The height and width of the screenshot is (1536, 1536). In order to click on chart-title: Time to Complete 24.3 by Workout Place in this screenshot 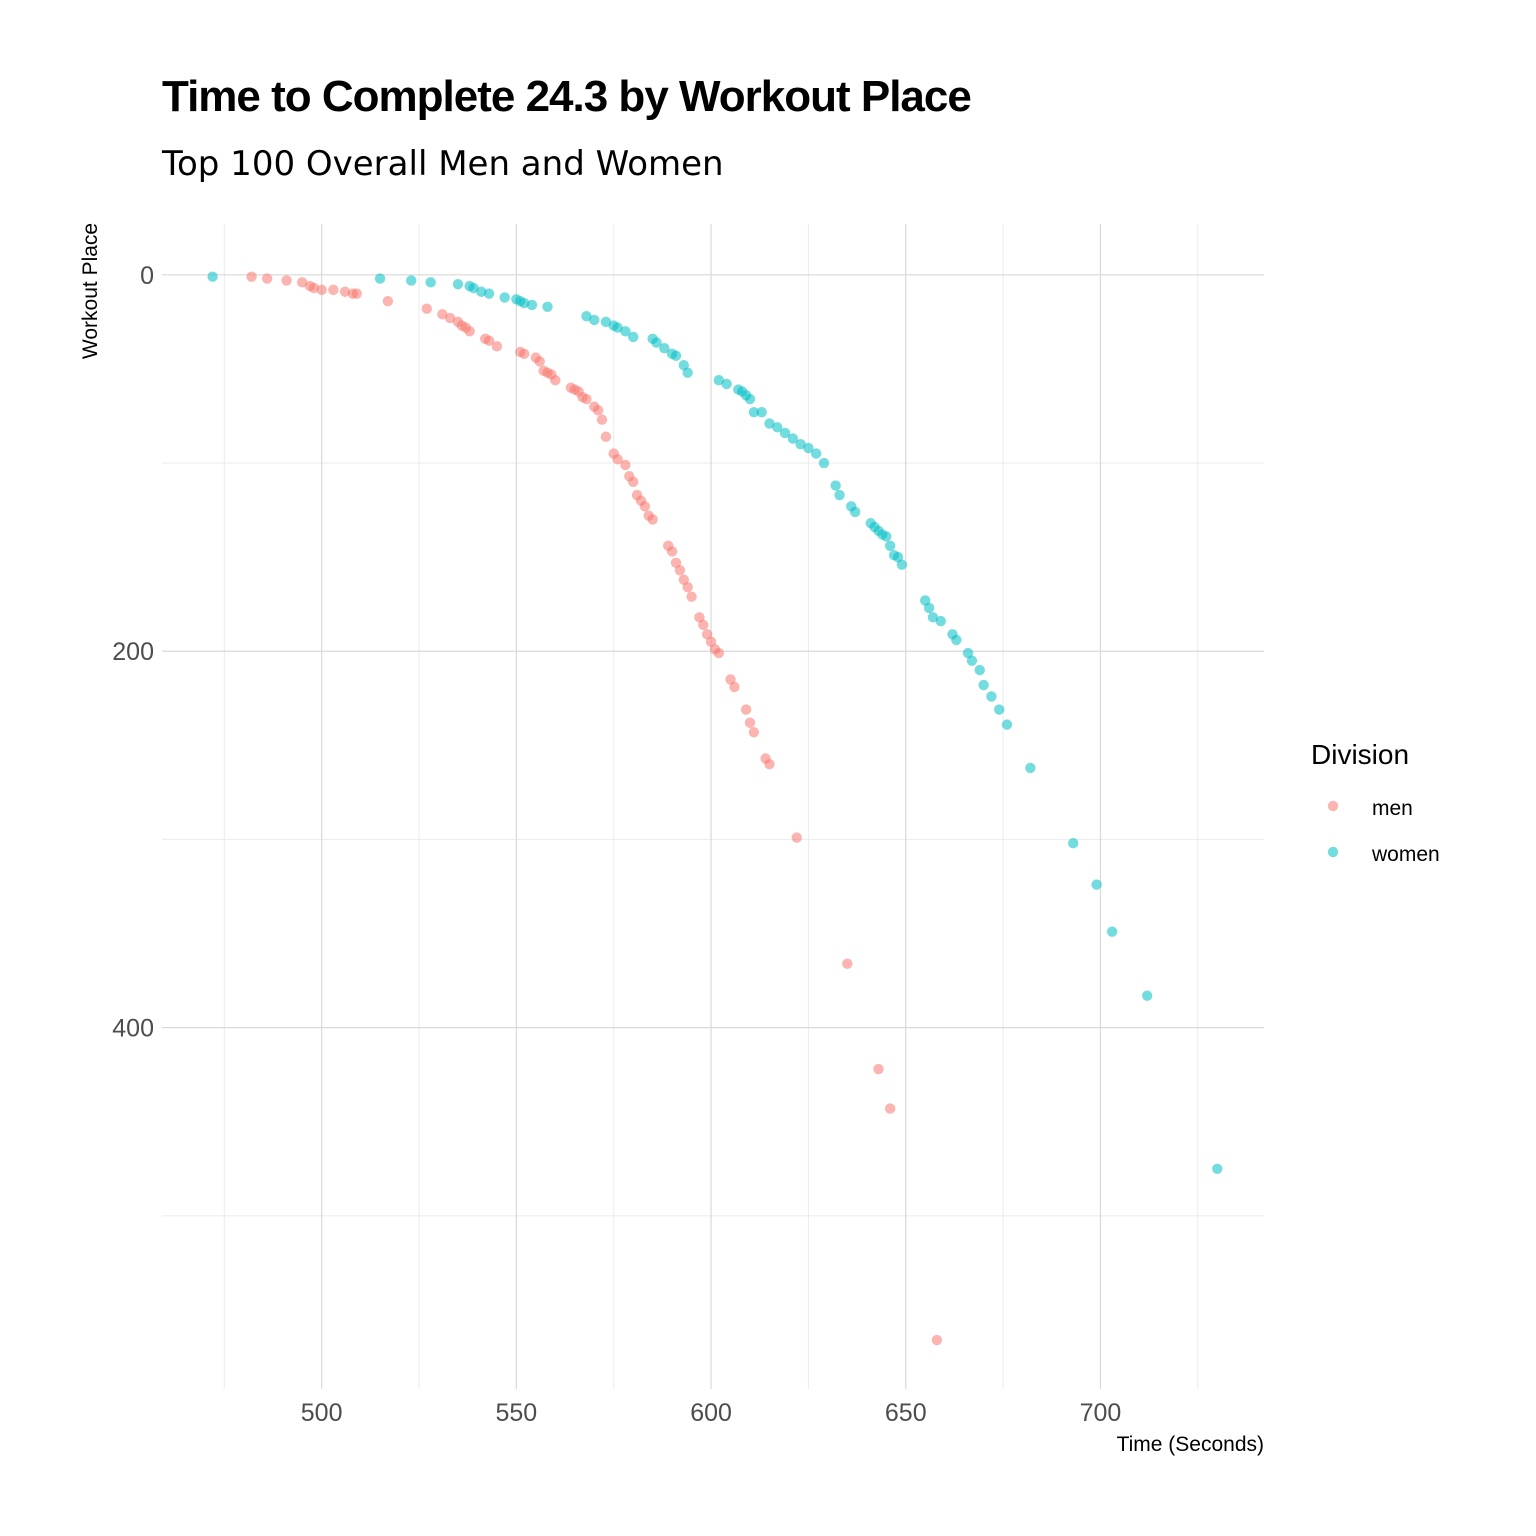, I will do `click(567, 96)`.